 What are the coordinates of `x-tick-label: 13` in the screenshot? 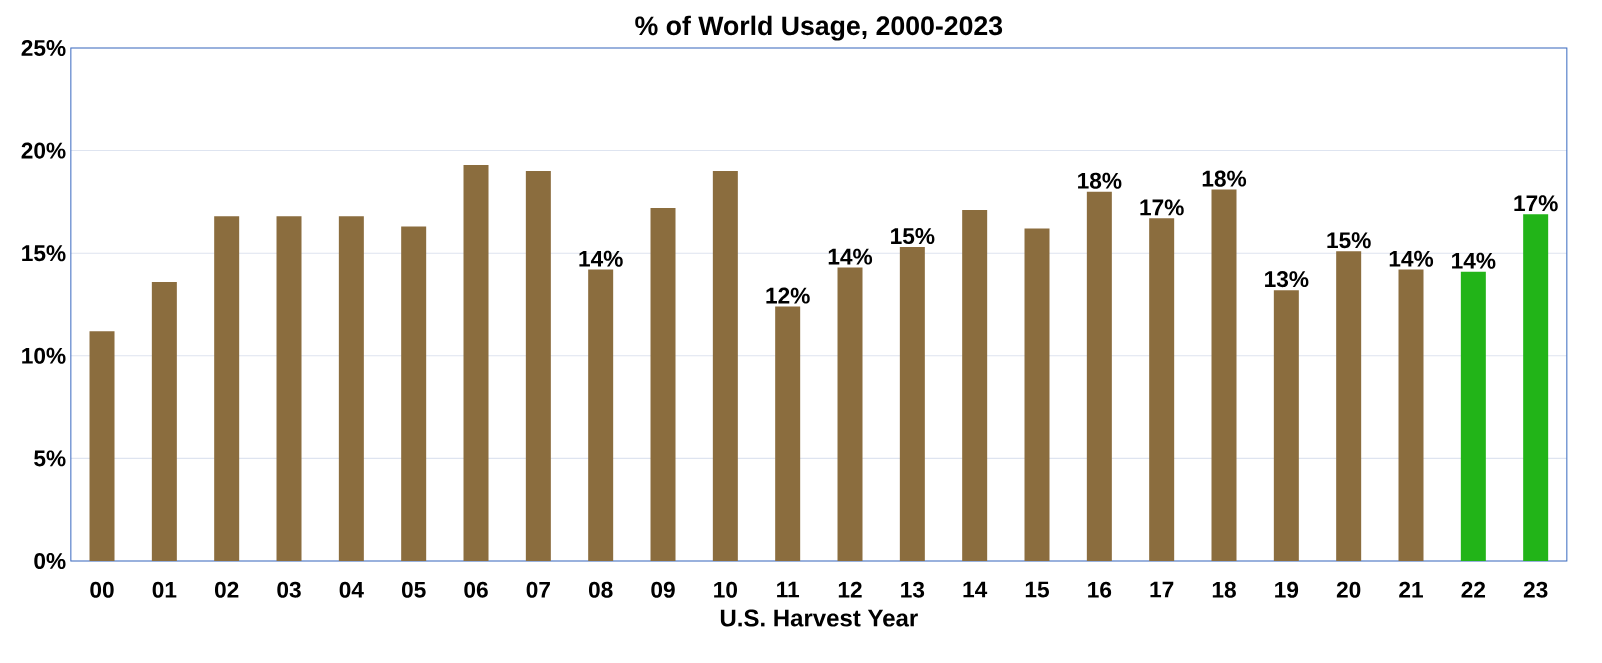 It's located at (913, 589).